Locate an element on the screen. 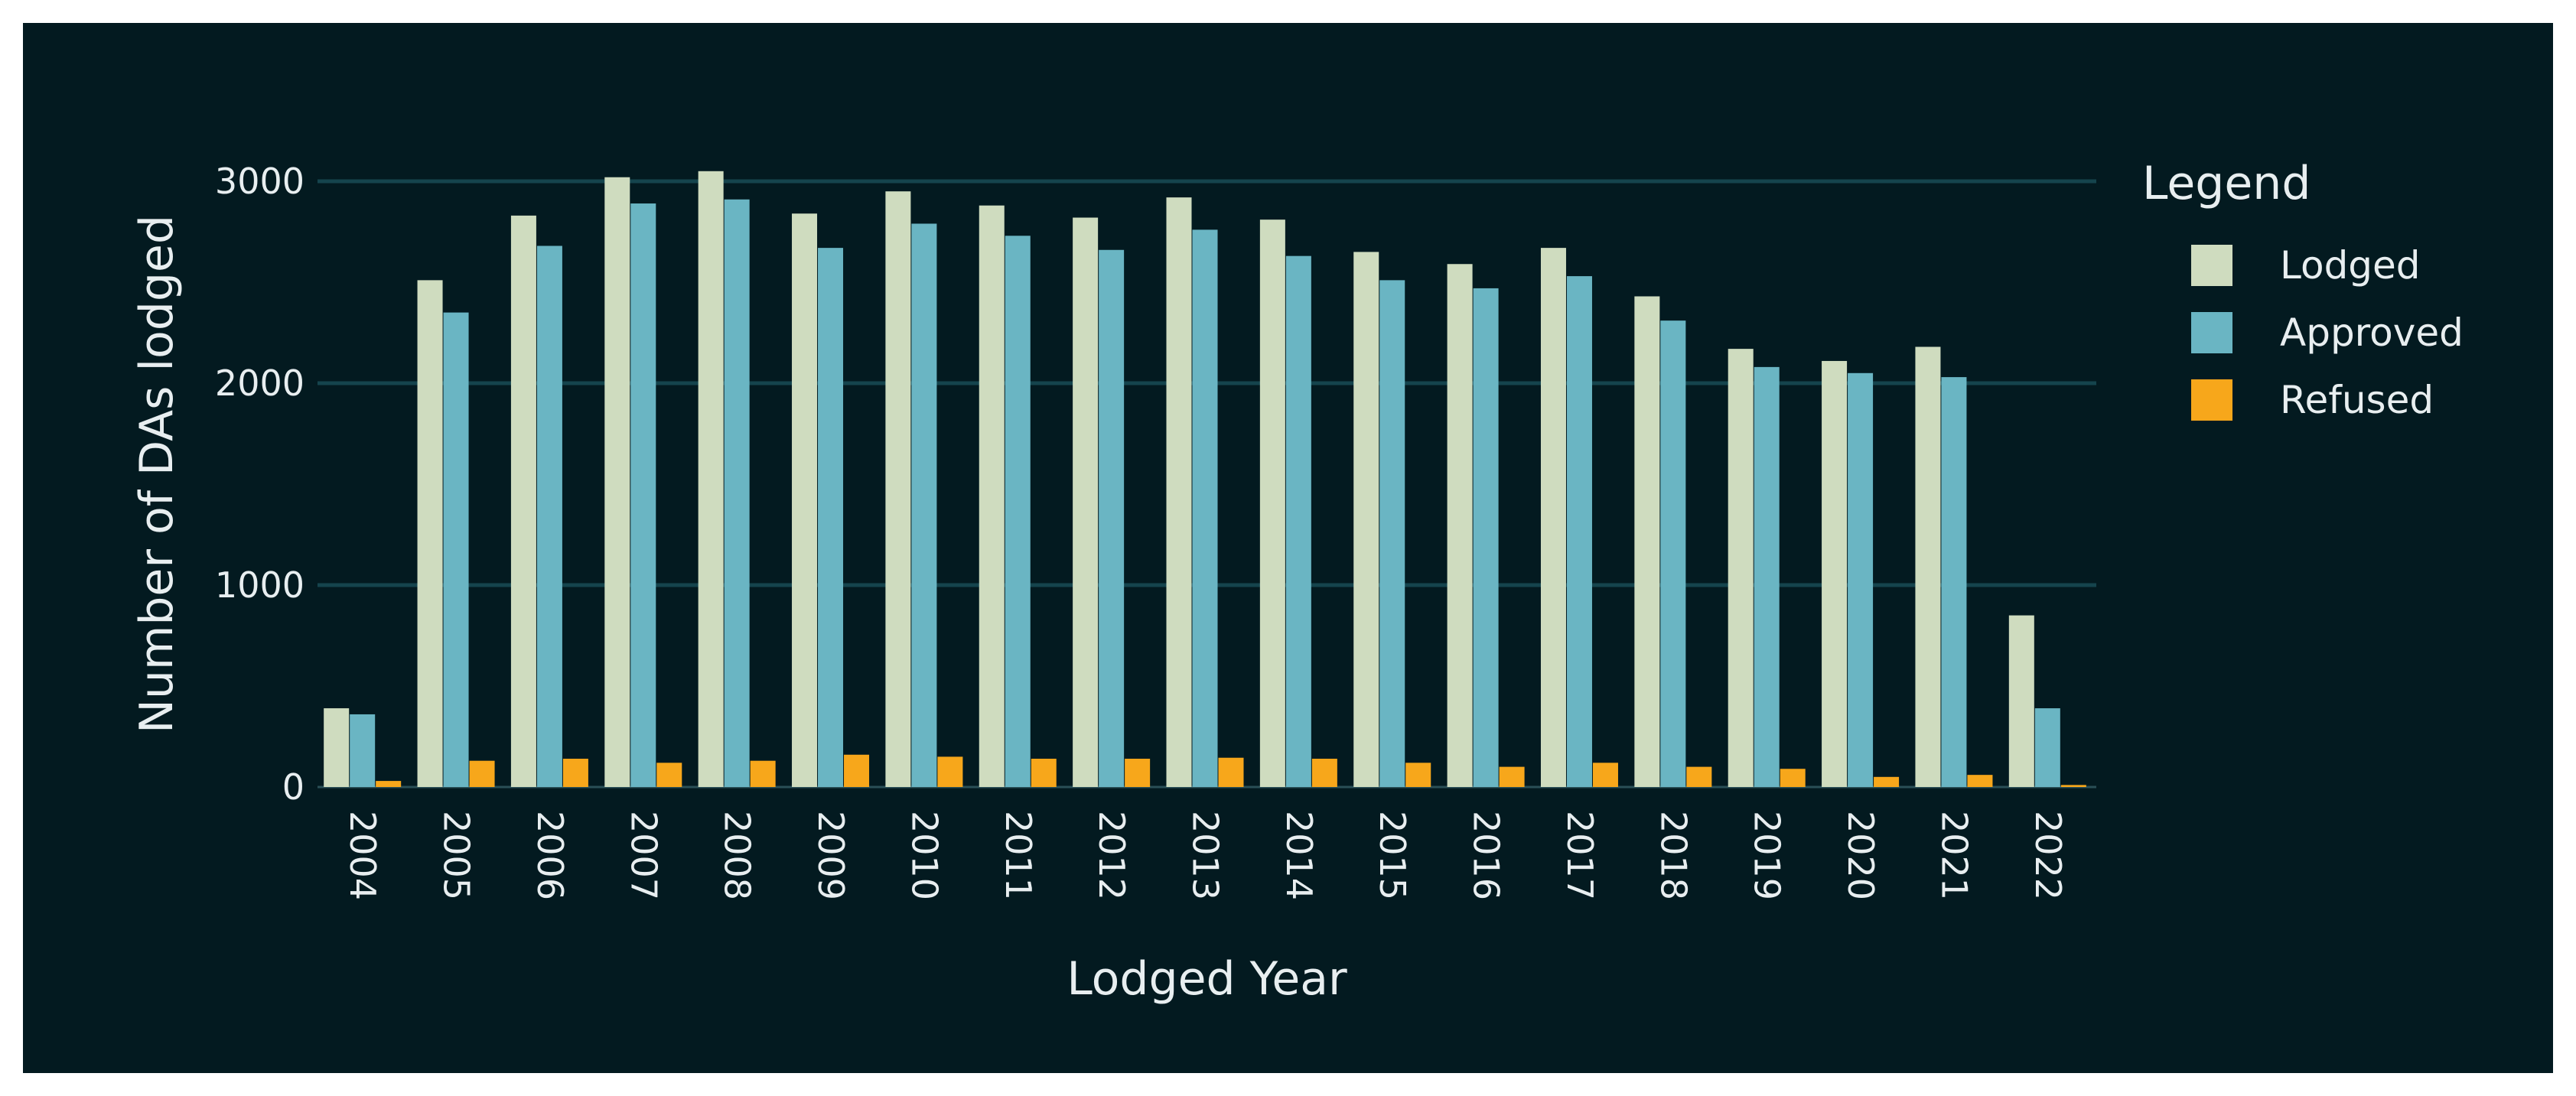 The image size is (2576, 1096). bar-lodged-2008 is located at coordinates (711, 479).